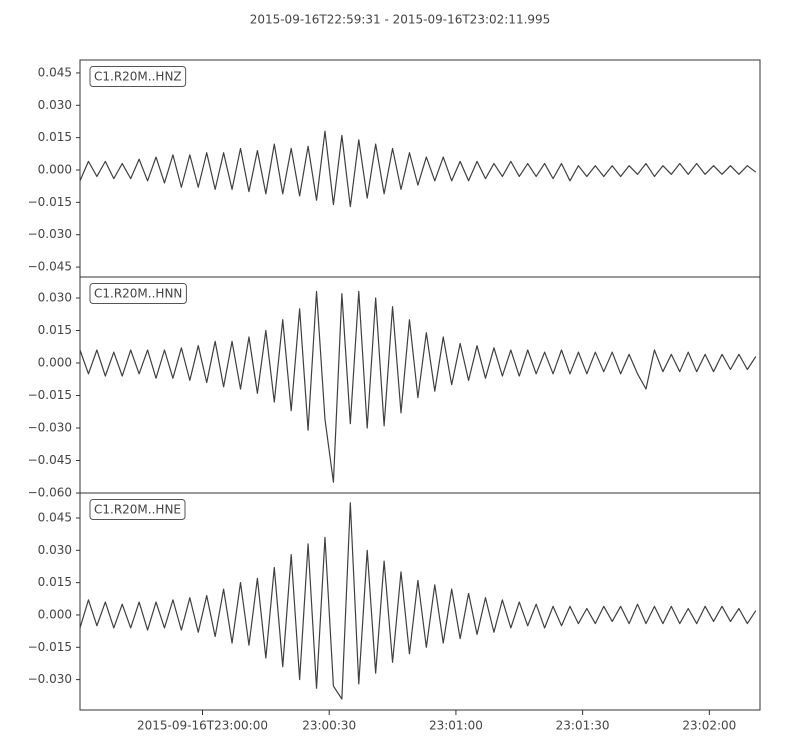  I want to click on x-tick-label: 2015-09-16T23:00:00, so click(202, 726).